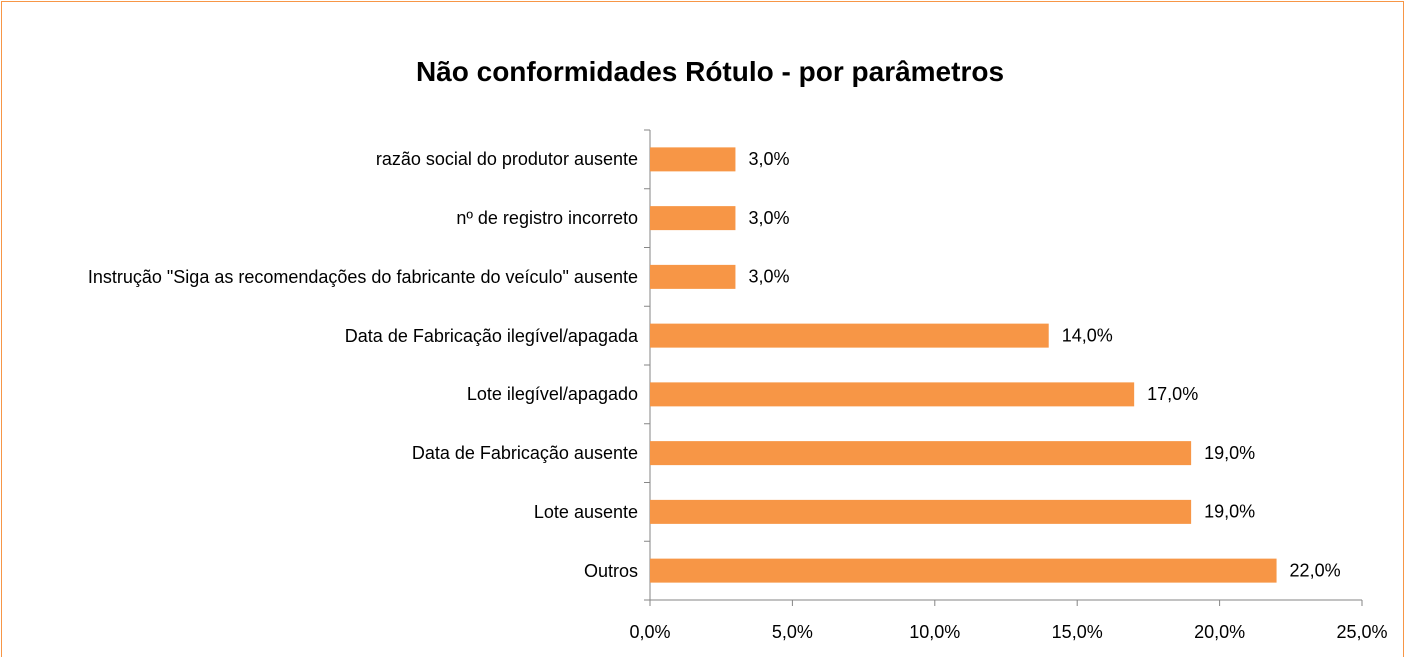 The width and height of the screenshot is (1407, 657). I want to click on y-tick-label: Outros, so click(610, 570).